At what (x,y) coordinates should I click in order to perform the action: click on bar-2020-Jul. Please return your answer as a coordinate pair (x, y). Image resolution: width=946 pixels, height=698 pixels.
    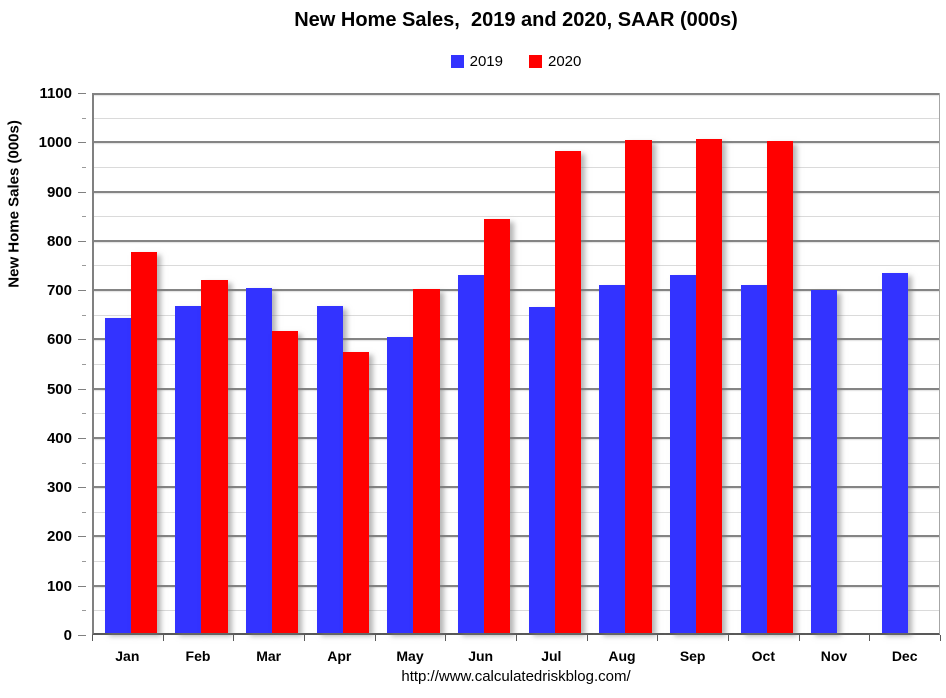
    Looking at the image, I should click on (567, 391).